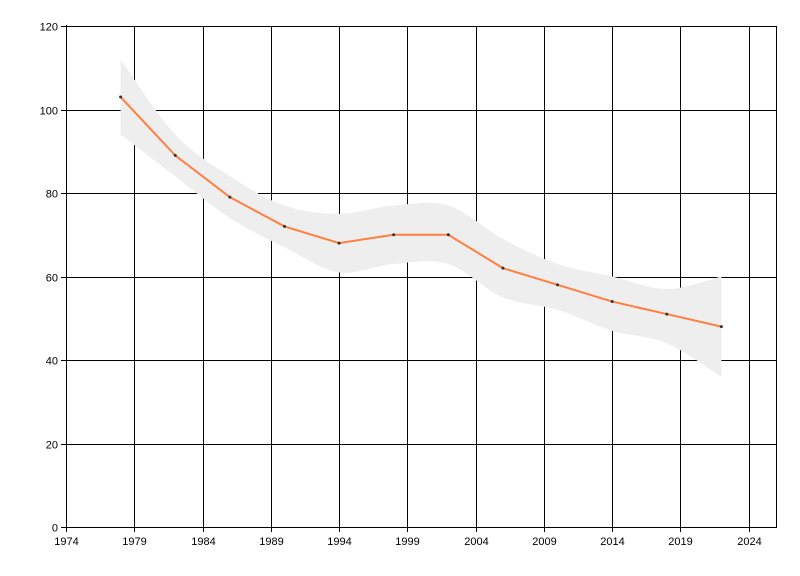 The height and width of the screenshot is (576, 800). Describe the element at coordinates (55, 529) in the screenshot. I see `y-tick-label: 0` at that location.